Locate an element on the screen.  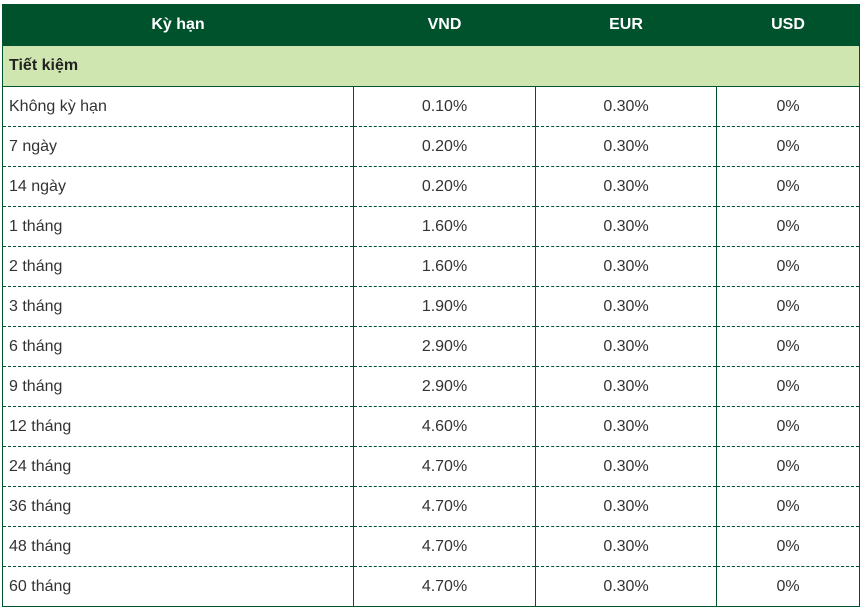
term-cell: Không kỳ hạn is located at coordinates (178, 106).